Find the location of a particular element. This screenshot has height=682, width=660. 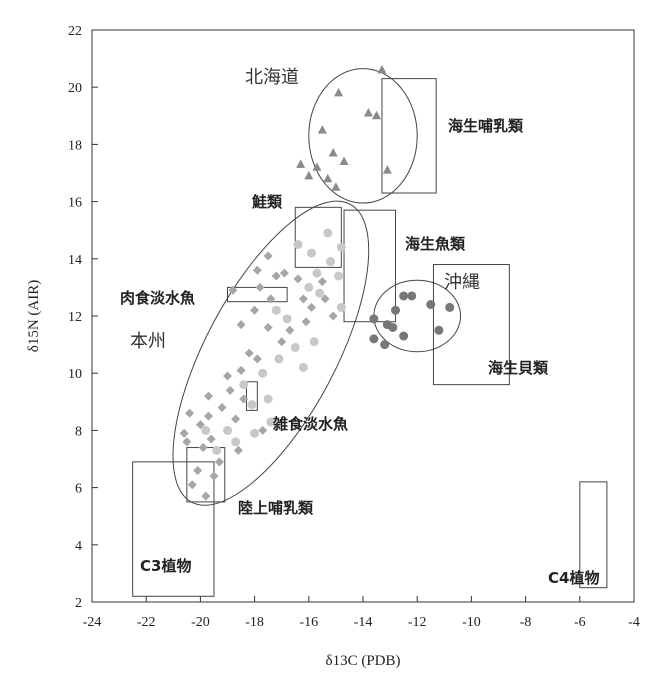

label-rikujo: 陸上哺乳類 is located at coordinates (276, 508).